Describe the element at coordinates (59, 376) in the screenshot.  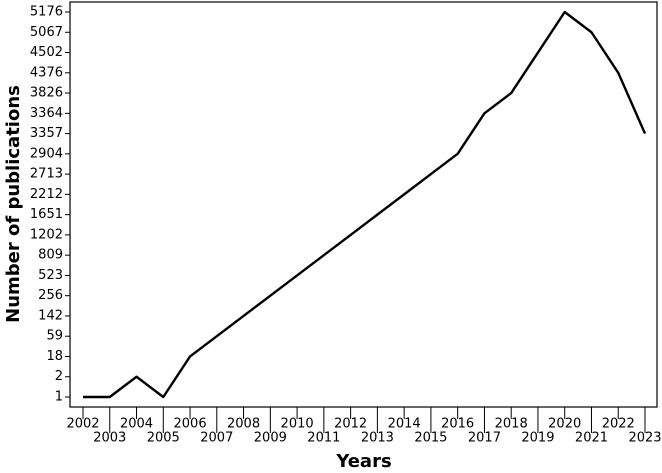
I see `y-tick-label: 2` at that location.